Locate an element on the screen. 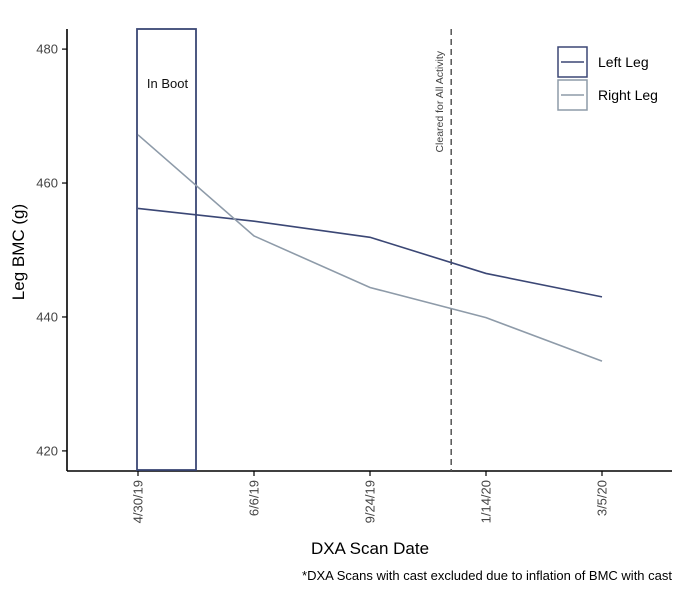  y-tick-label: 420 is located at coordinates (47, 450).